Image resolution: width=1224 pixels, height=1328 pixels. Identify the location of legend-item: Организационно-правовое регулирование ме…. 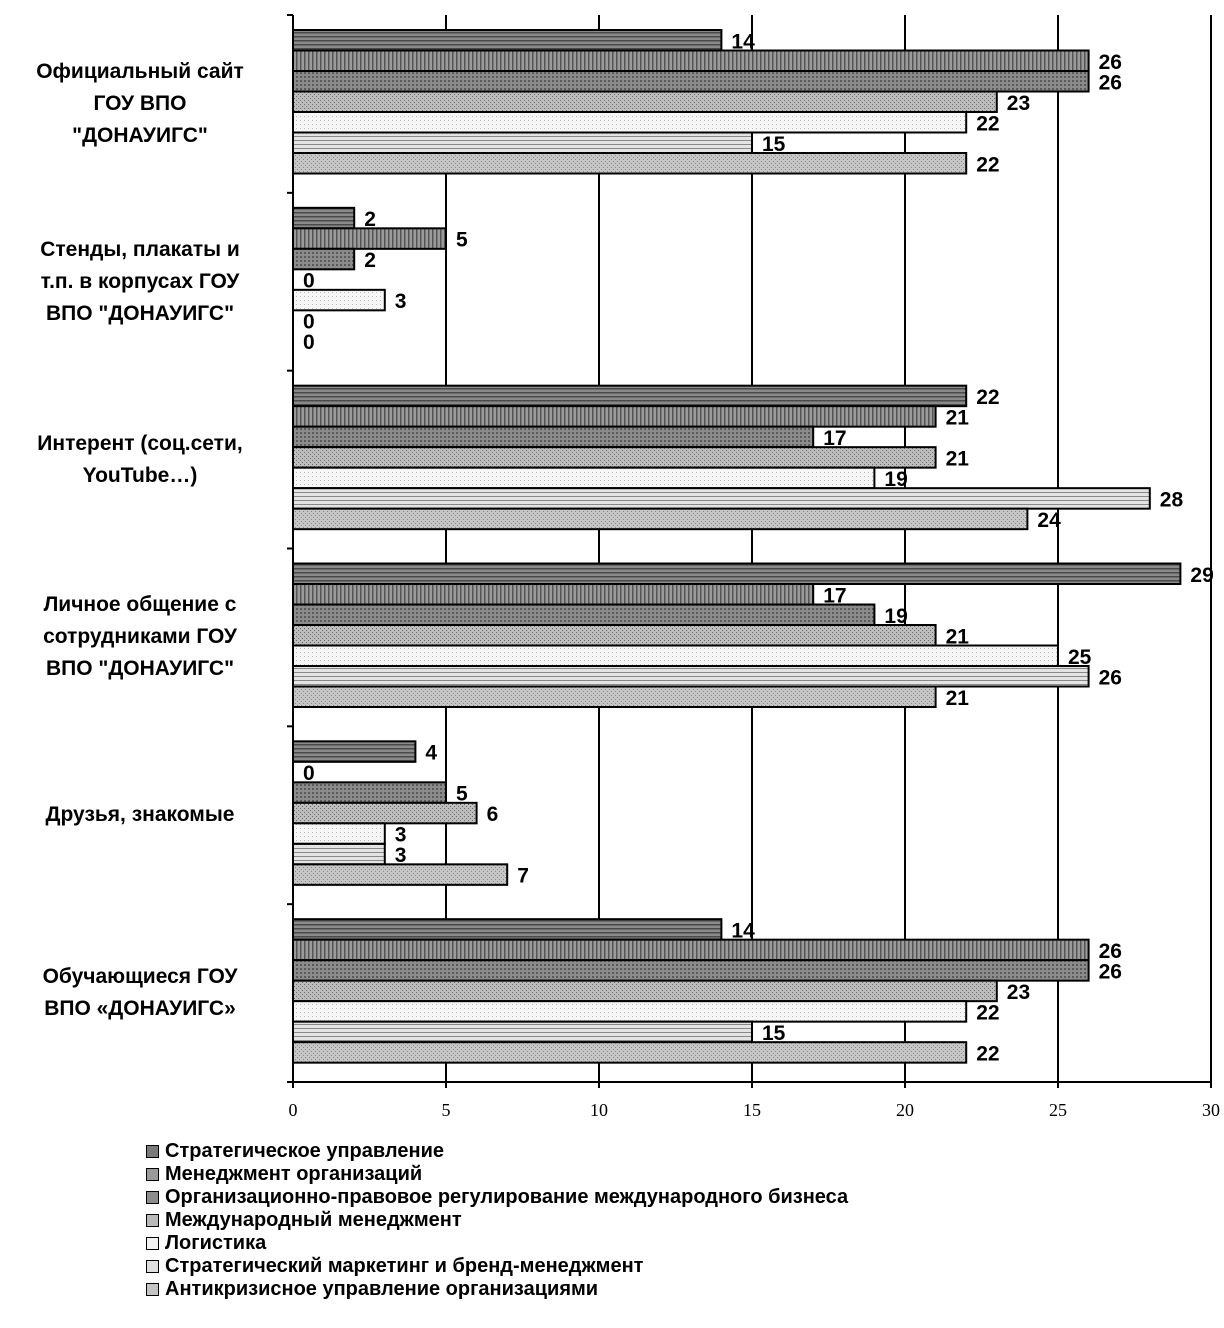
(497, 1197).